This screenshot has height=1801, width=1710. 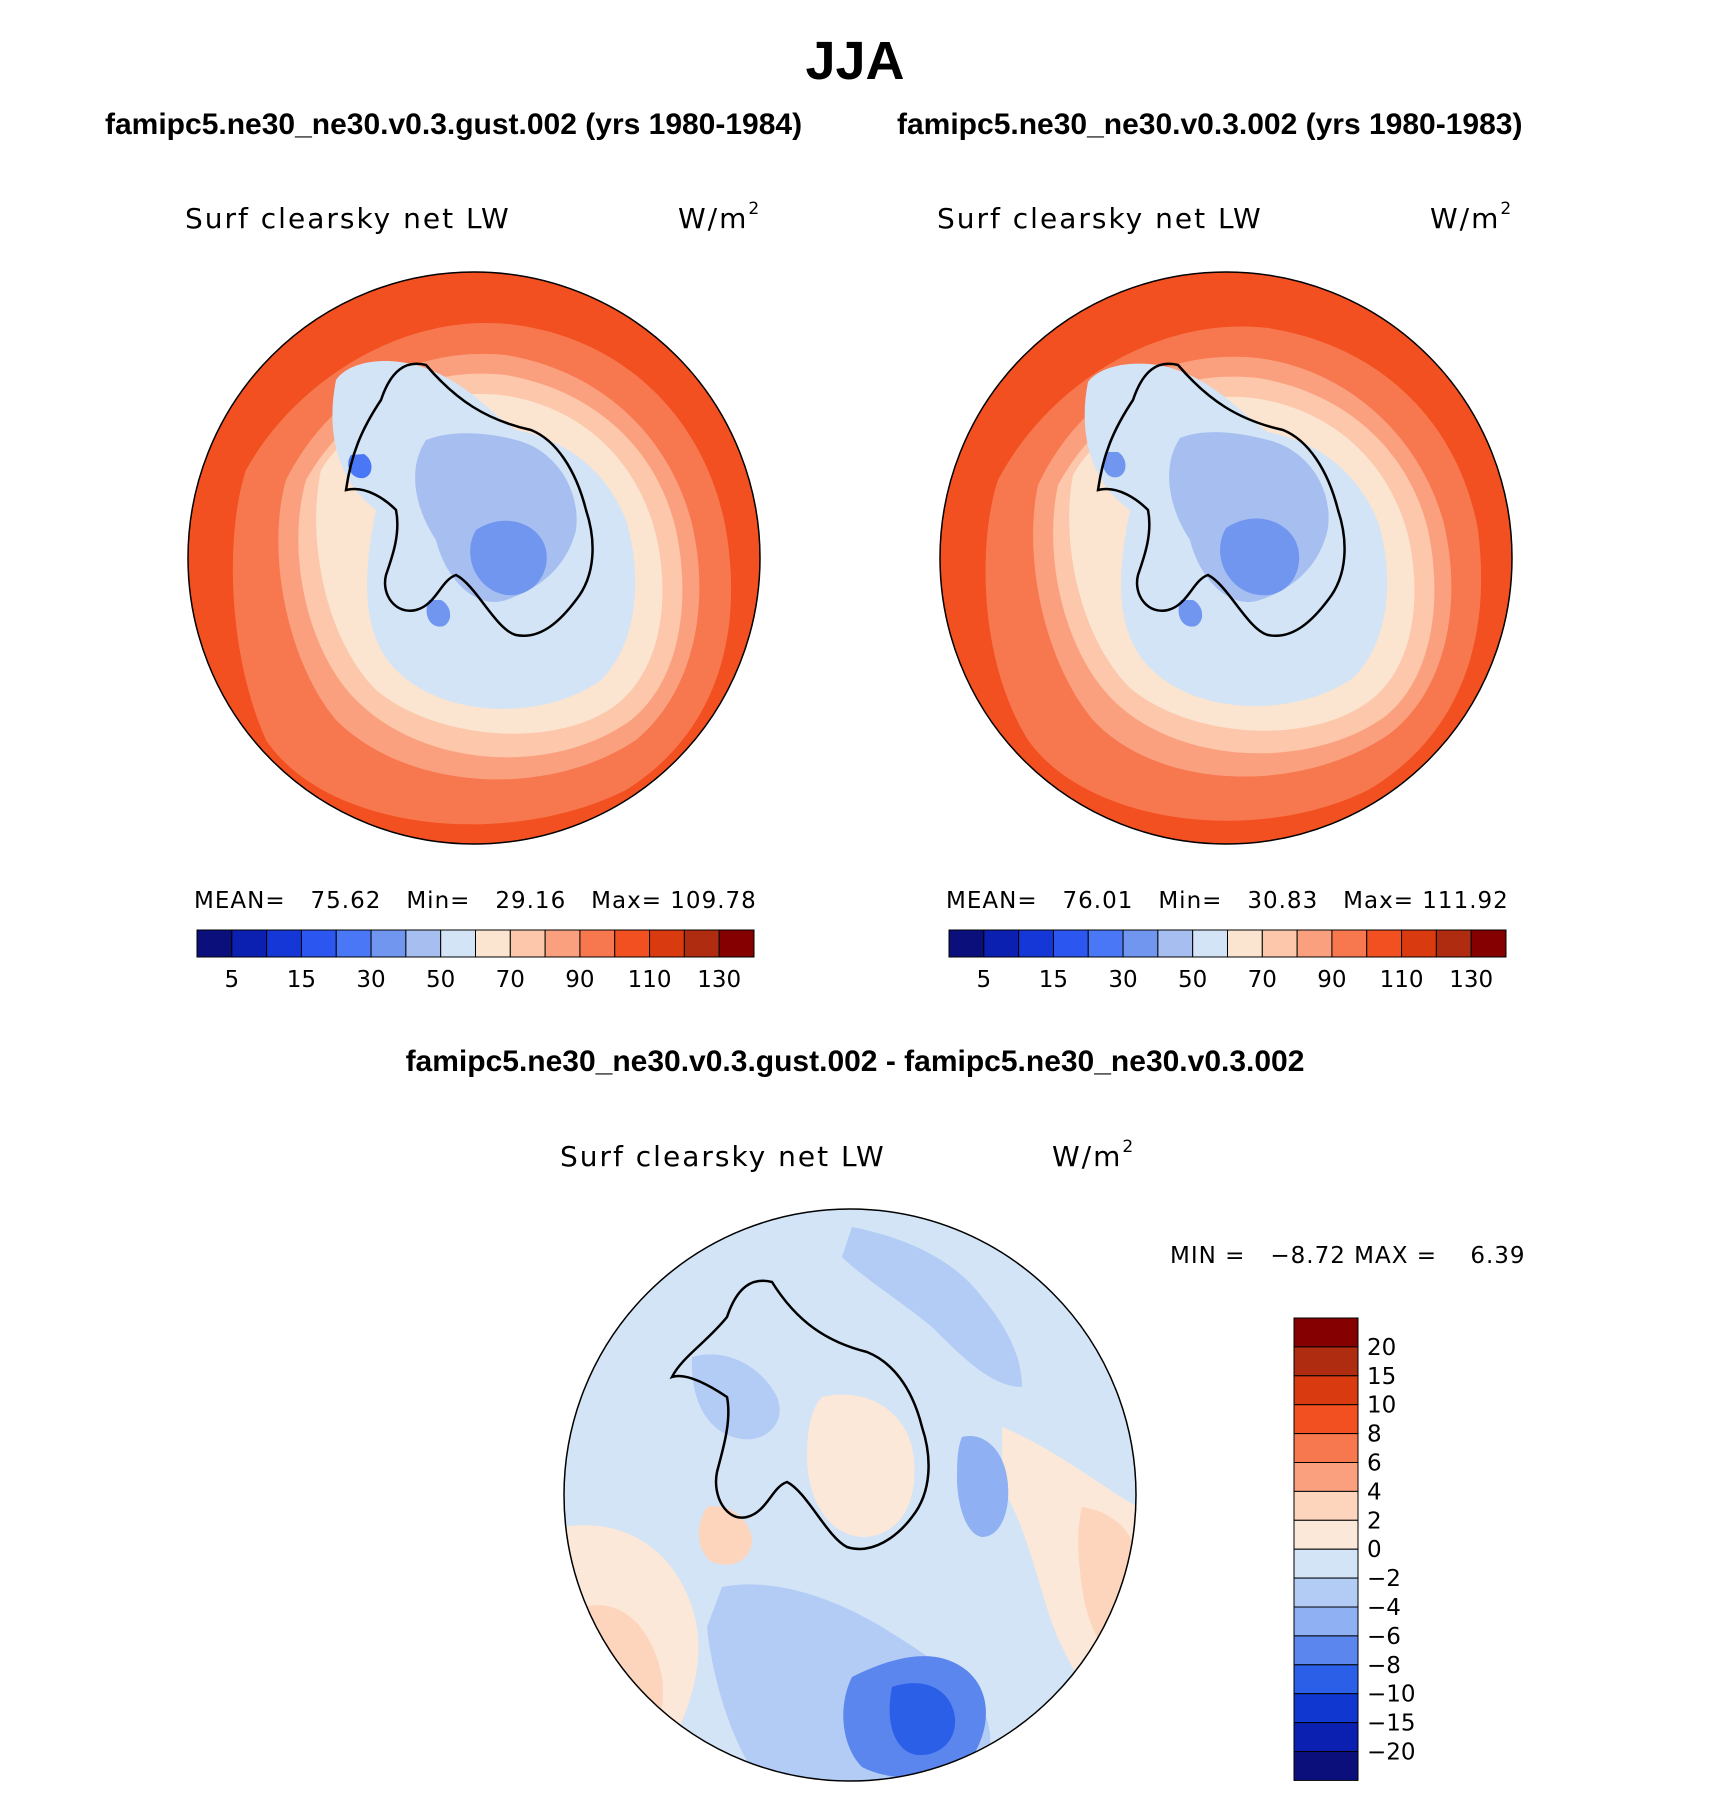 I want to click on diff-polar-map, so click(x=850, y=1495).